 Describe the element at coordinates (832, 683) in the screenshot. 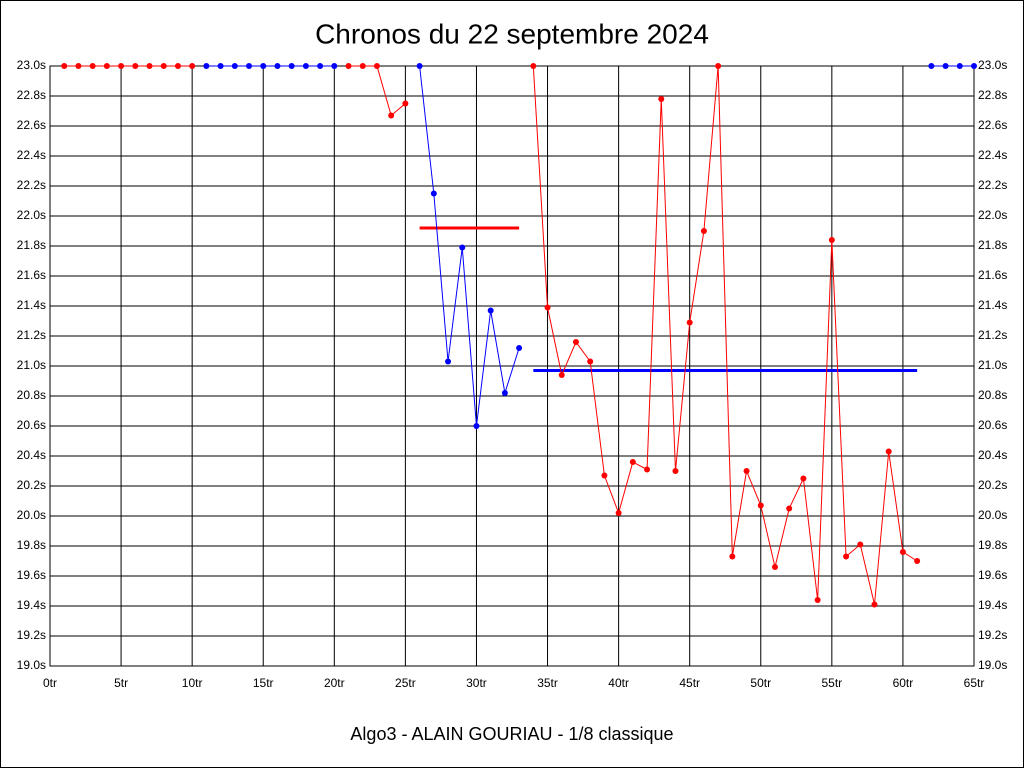

I see `x-tick-label: 55tr` at that location.